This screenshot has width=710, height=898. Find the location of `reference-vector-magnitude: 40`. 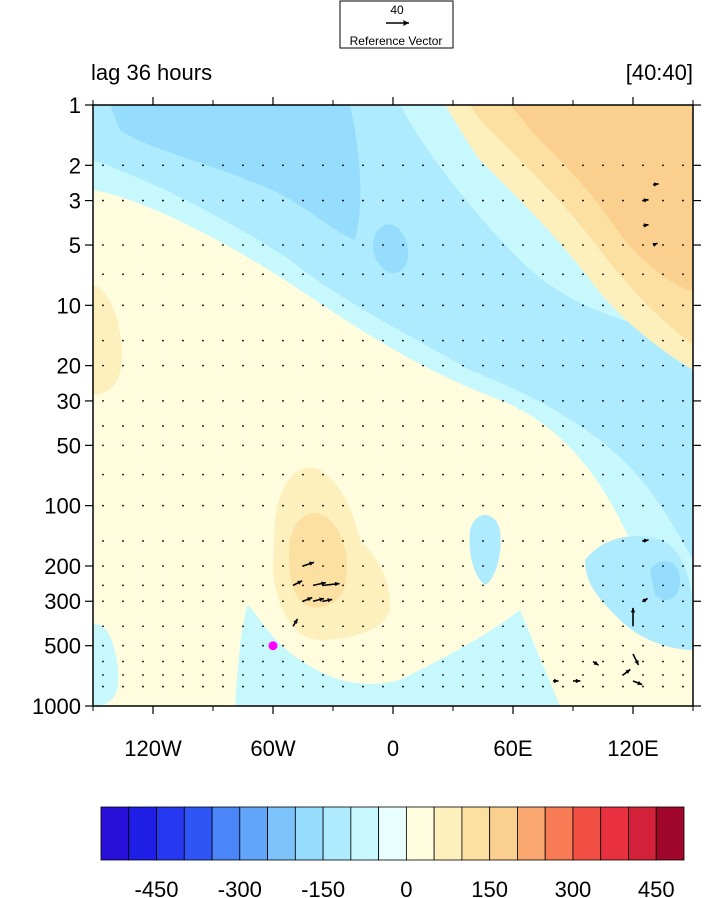

reference-vector-magnitude: 40 is located at coordinates (397, 10).